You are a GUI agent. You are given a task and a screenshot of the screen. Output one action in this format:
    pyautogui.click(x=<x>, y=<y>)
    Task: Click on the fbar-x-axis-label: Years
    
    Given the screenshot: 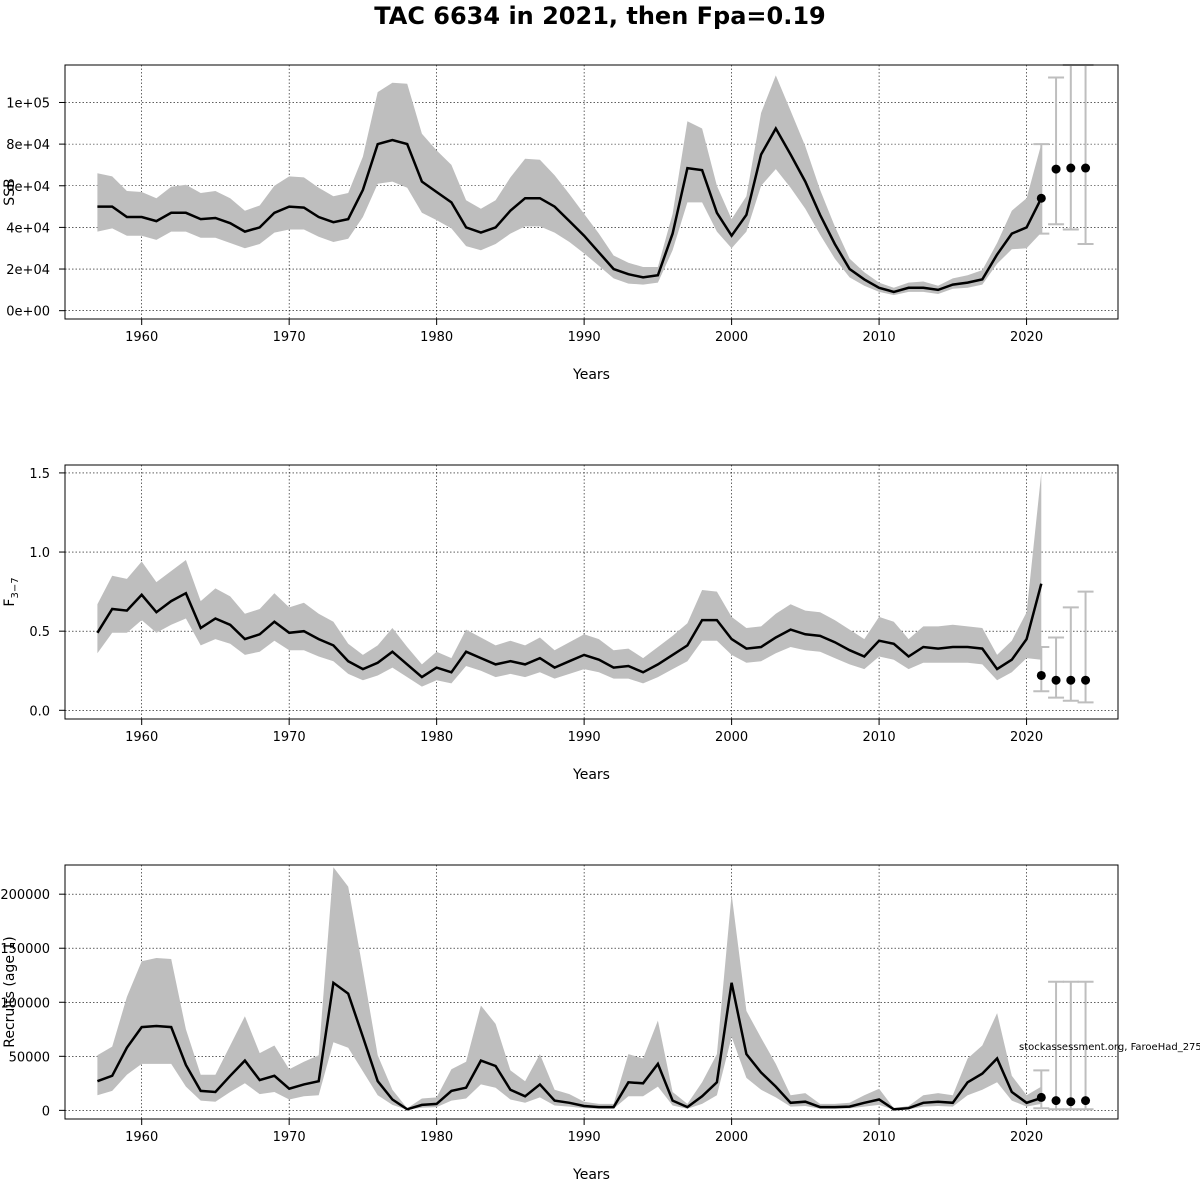 What is the action you would take?
    pyautogui.click(x=591, y=775)
    